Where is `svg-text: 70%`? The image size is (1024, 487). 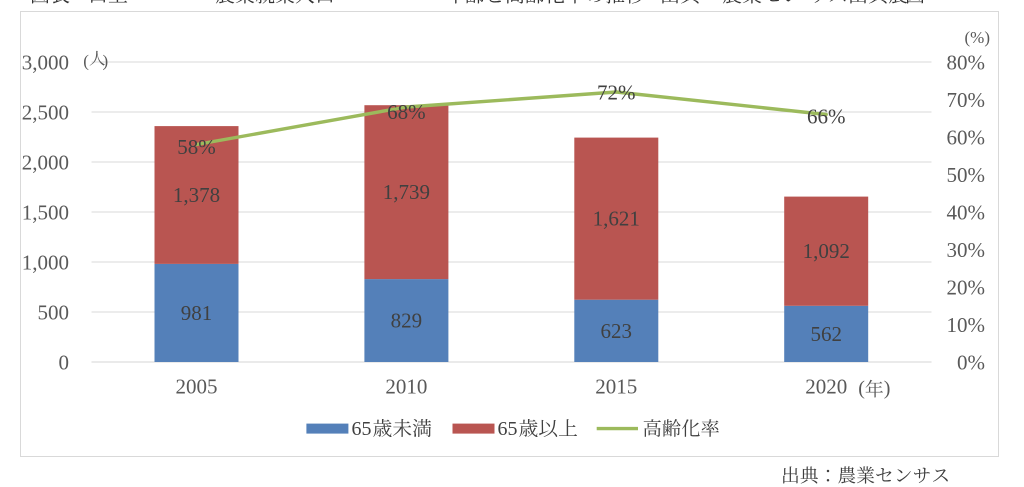
svg-text: 70% is located at coordinates (966, 100).